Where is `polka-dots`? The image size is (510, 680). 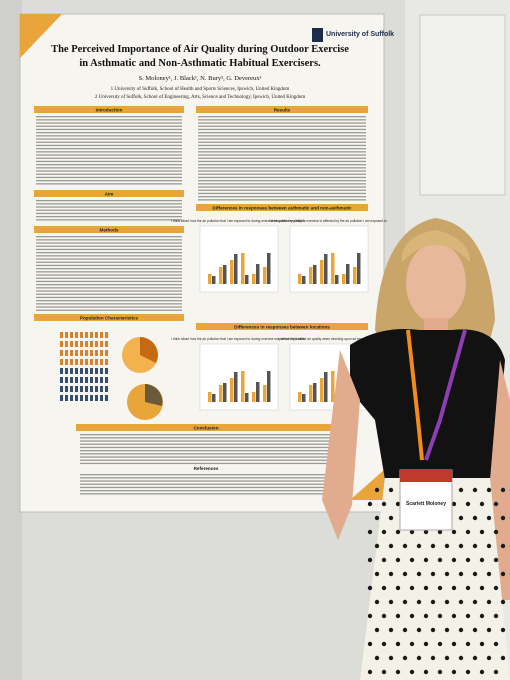
polka-dots is located at coordinates (436, 581).